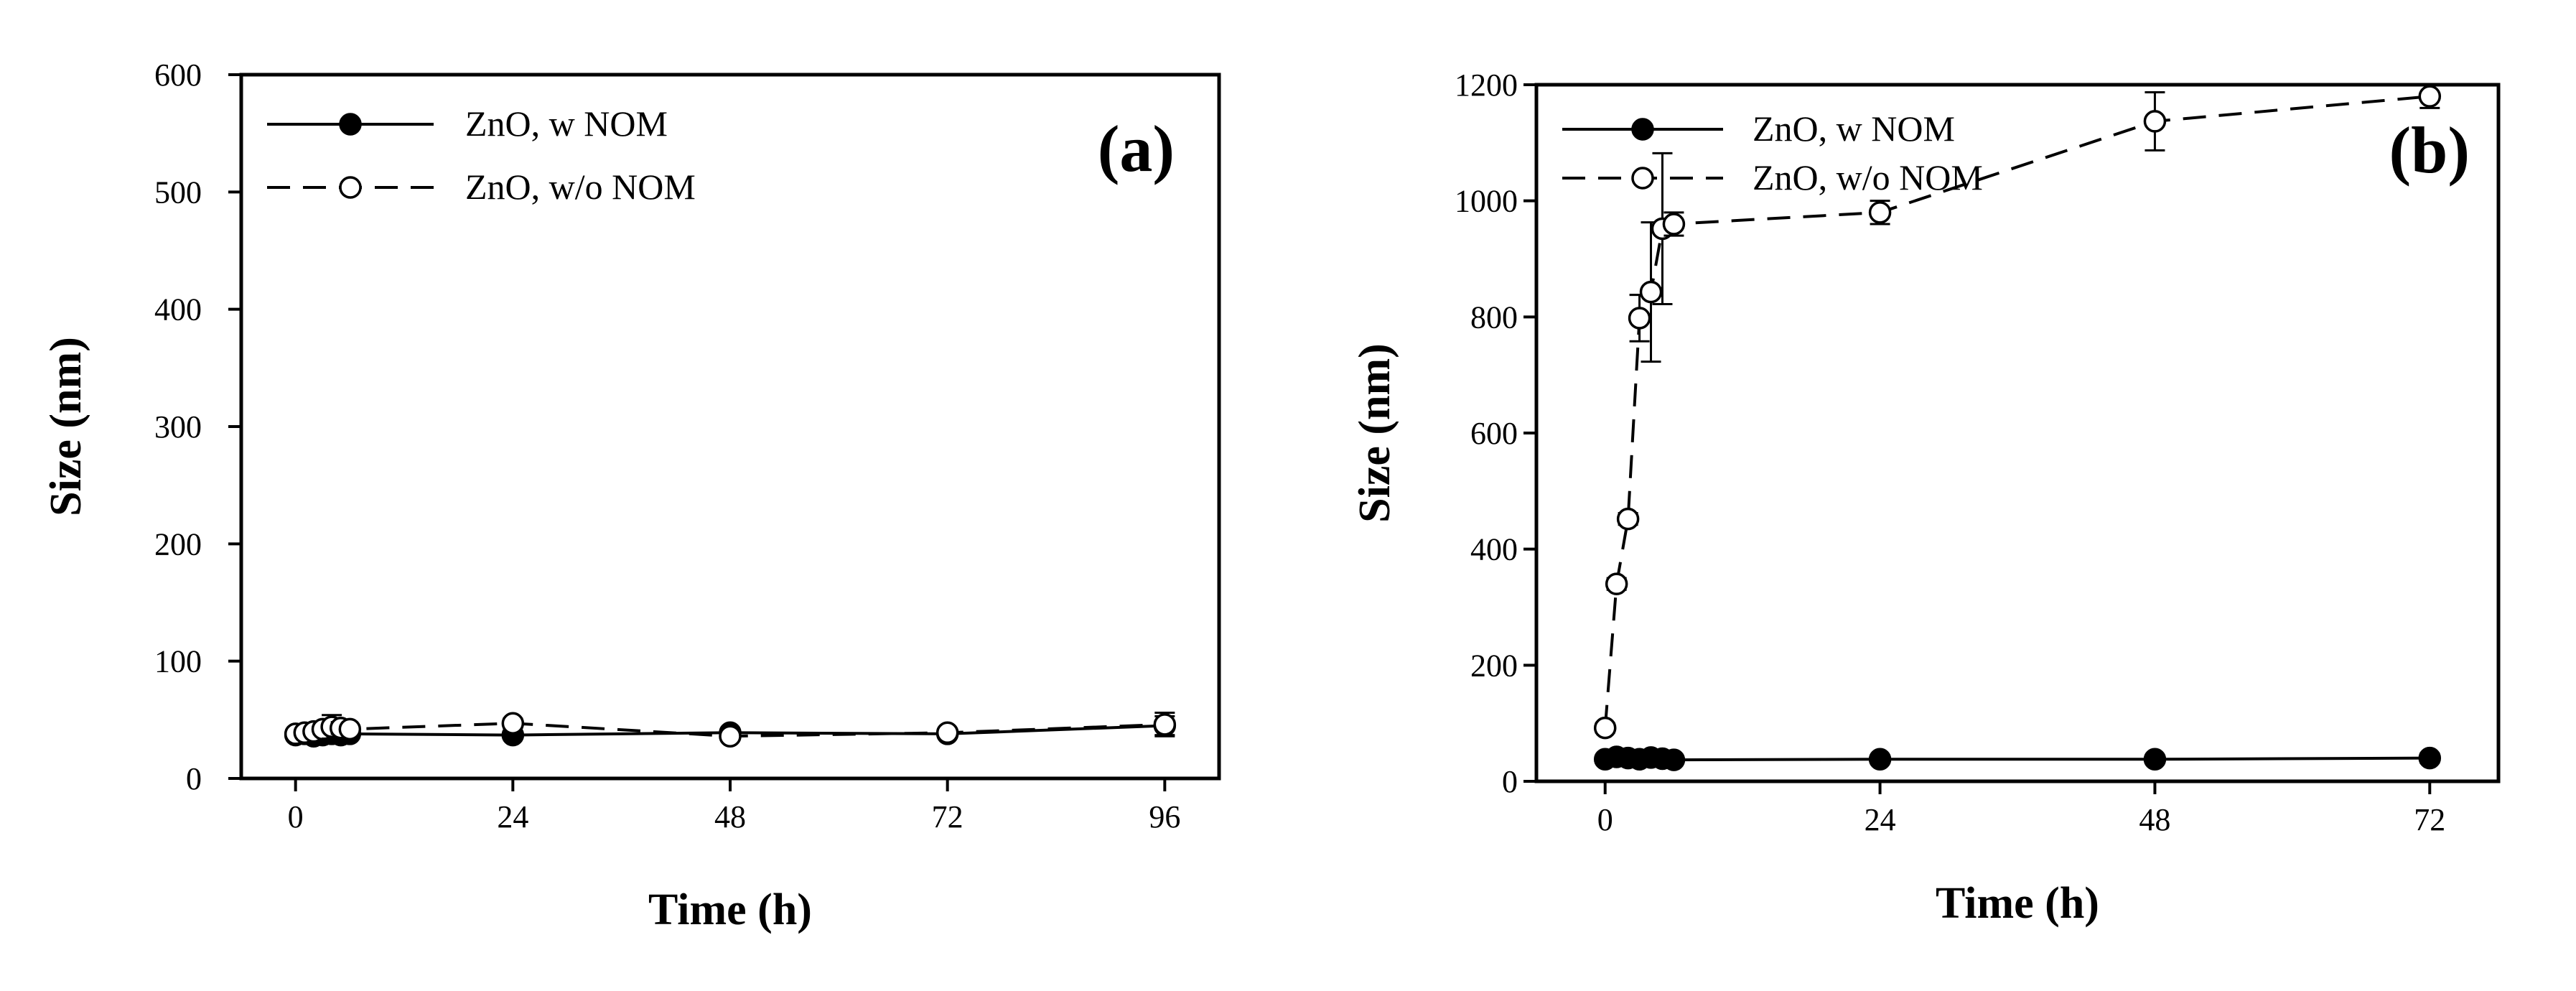 The image size is (2576, 991). What do you see at coordinates (178, 193) in the screenshot?
I see `y-tick-label: 500` at bounding box center [178, 193].